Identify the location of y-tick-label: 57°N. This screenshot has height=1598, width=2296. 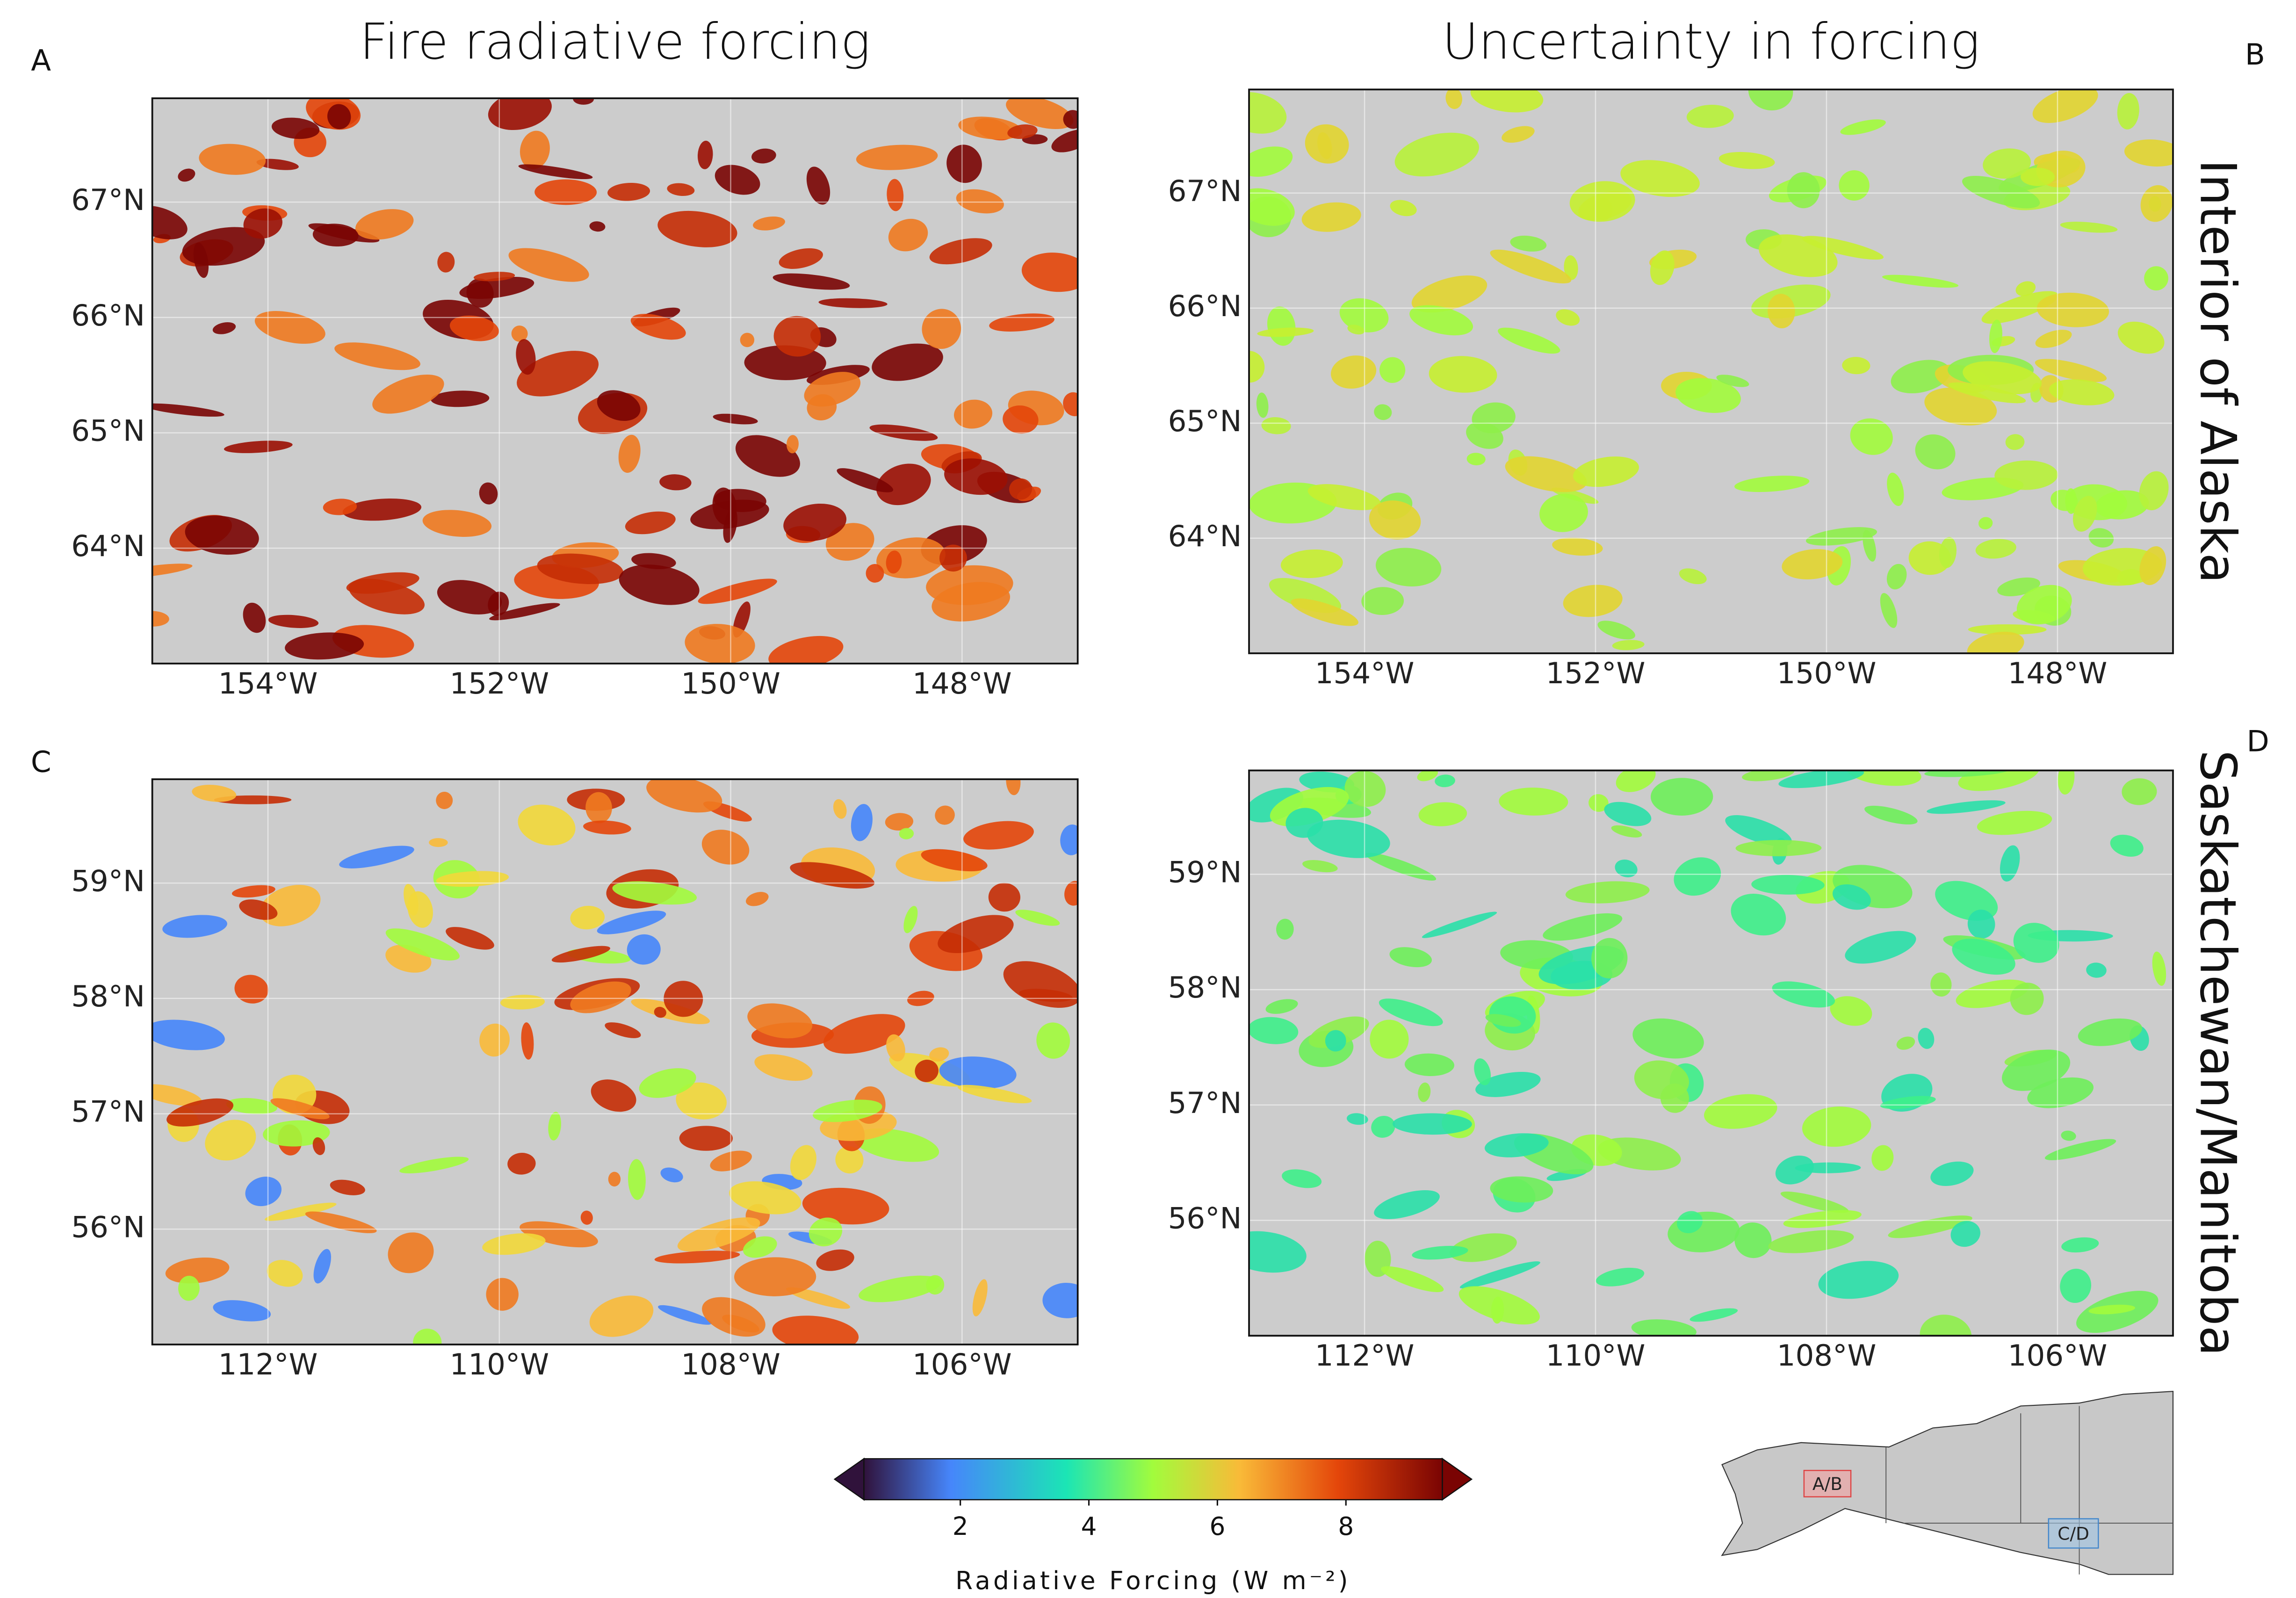
(1205, 1103).